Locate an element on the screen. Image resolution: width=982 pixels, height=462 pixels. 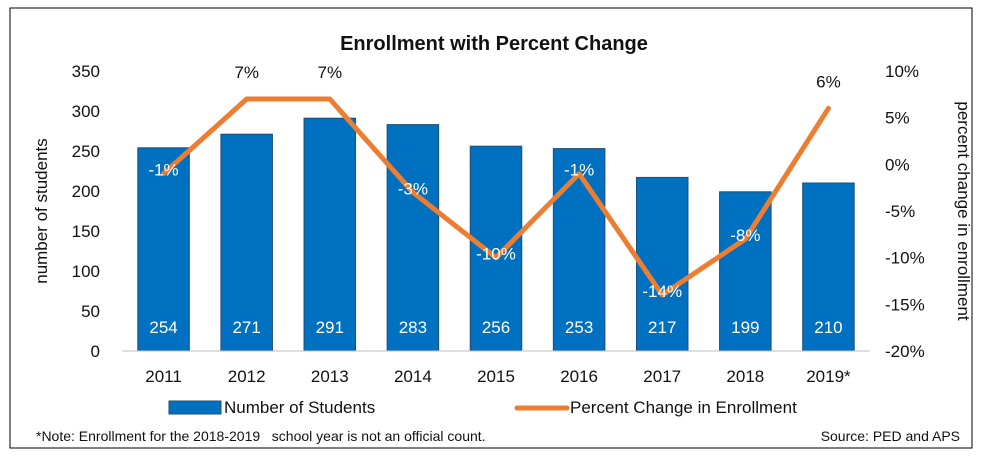
bar-data-labels: 254 271 291 283 256 253 217 199 210 is located at coordinates (495, 327).